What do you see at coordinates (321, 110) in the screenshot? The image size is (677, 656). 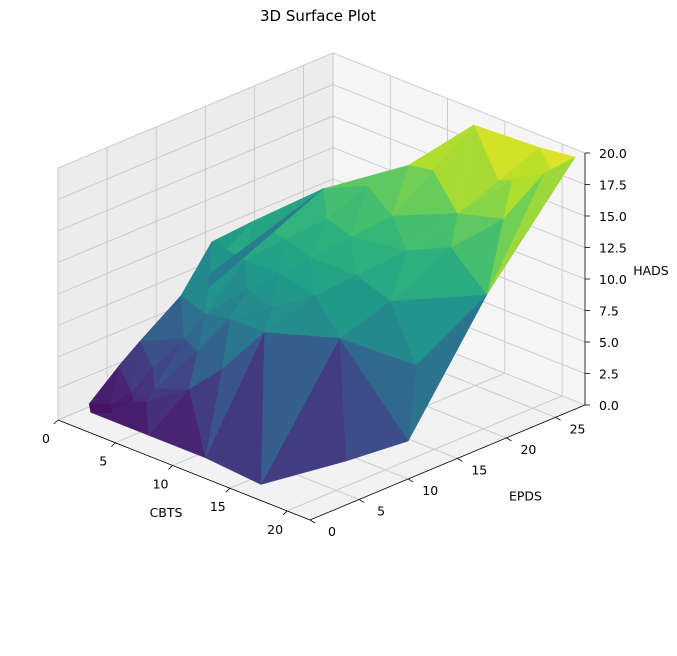 I see `z-grid-line` at bounding box center [321, 110].